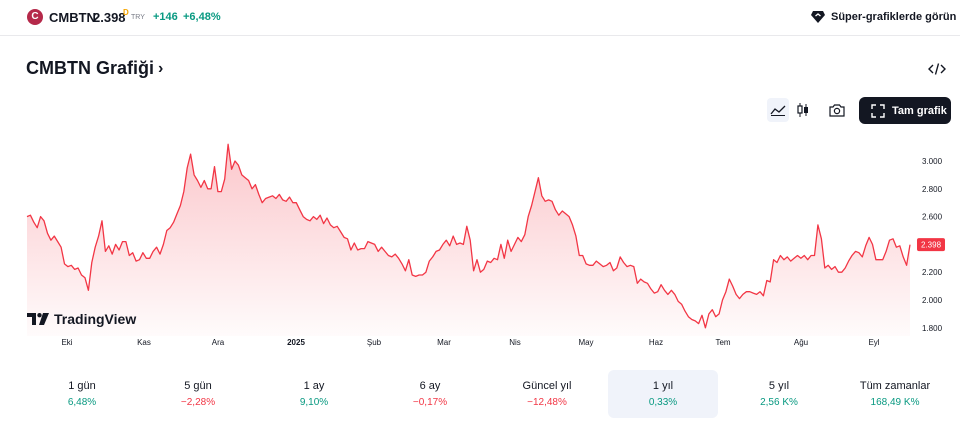  Describe the element at coordinates (779, 394) in the screenshot. I see `period-5y: 5 yıl 2,56 K%` at that location.